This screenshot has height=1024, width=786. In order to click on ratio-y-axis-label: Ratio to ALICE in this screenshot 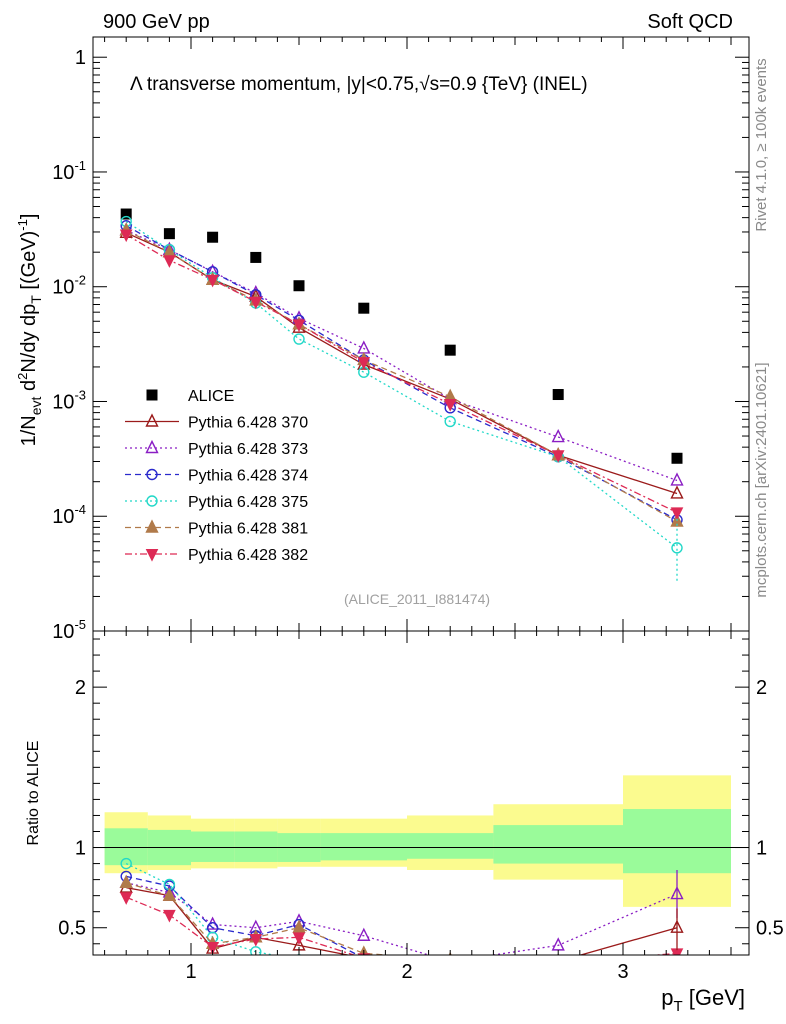, I will do `click(33, 793)`.